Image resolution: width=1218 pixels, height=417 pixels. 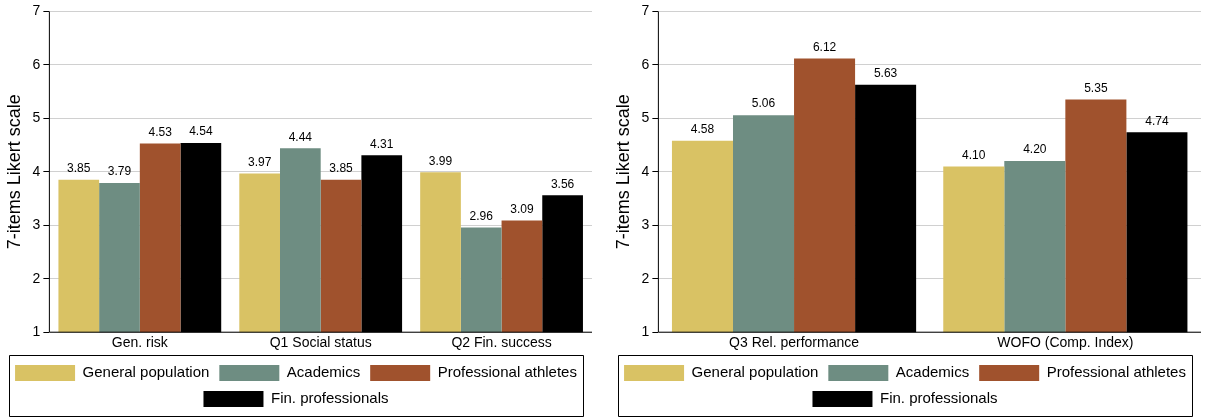 I want to click on data-label: 3.79, so click(x=119, y=171).